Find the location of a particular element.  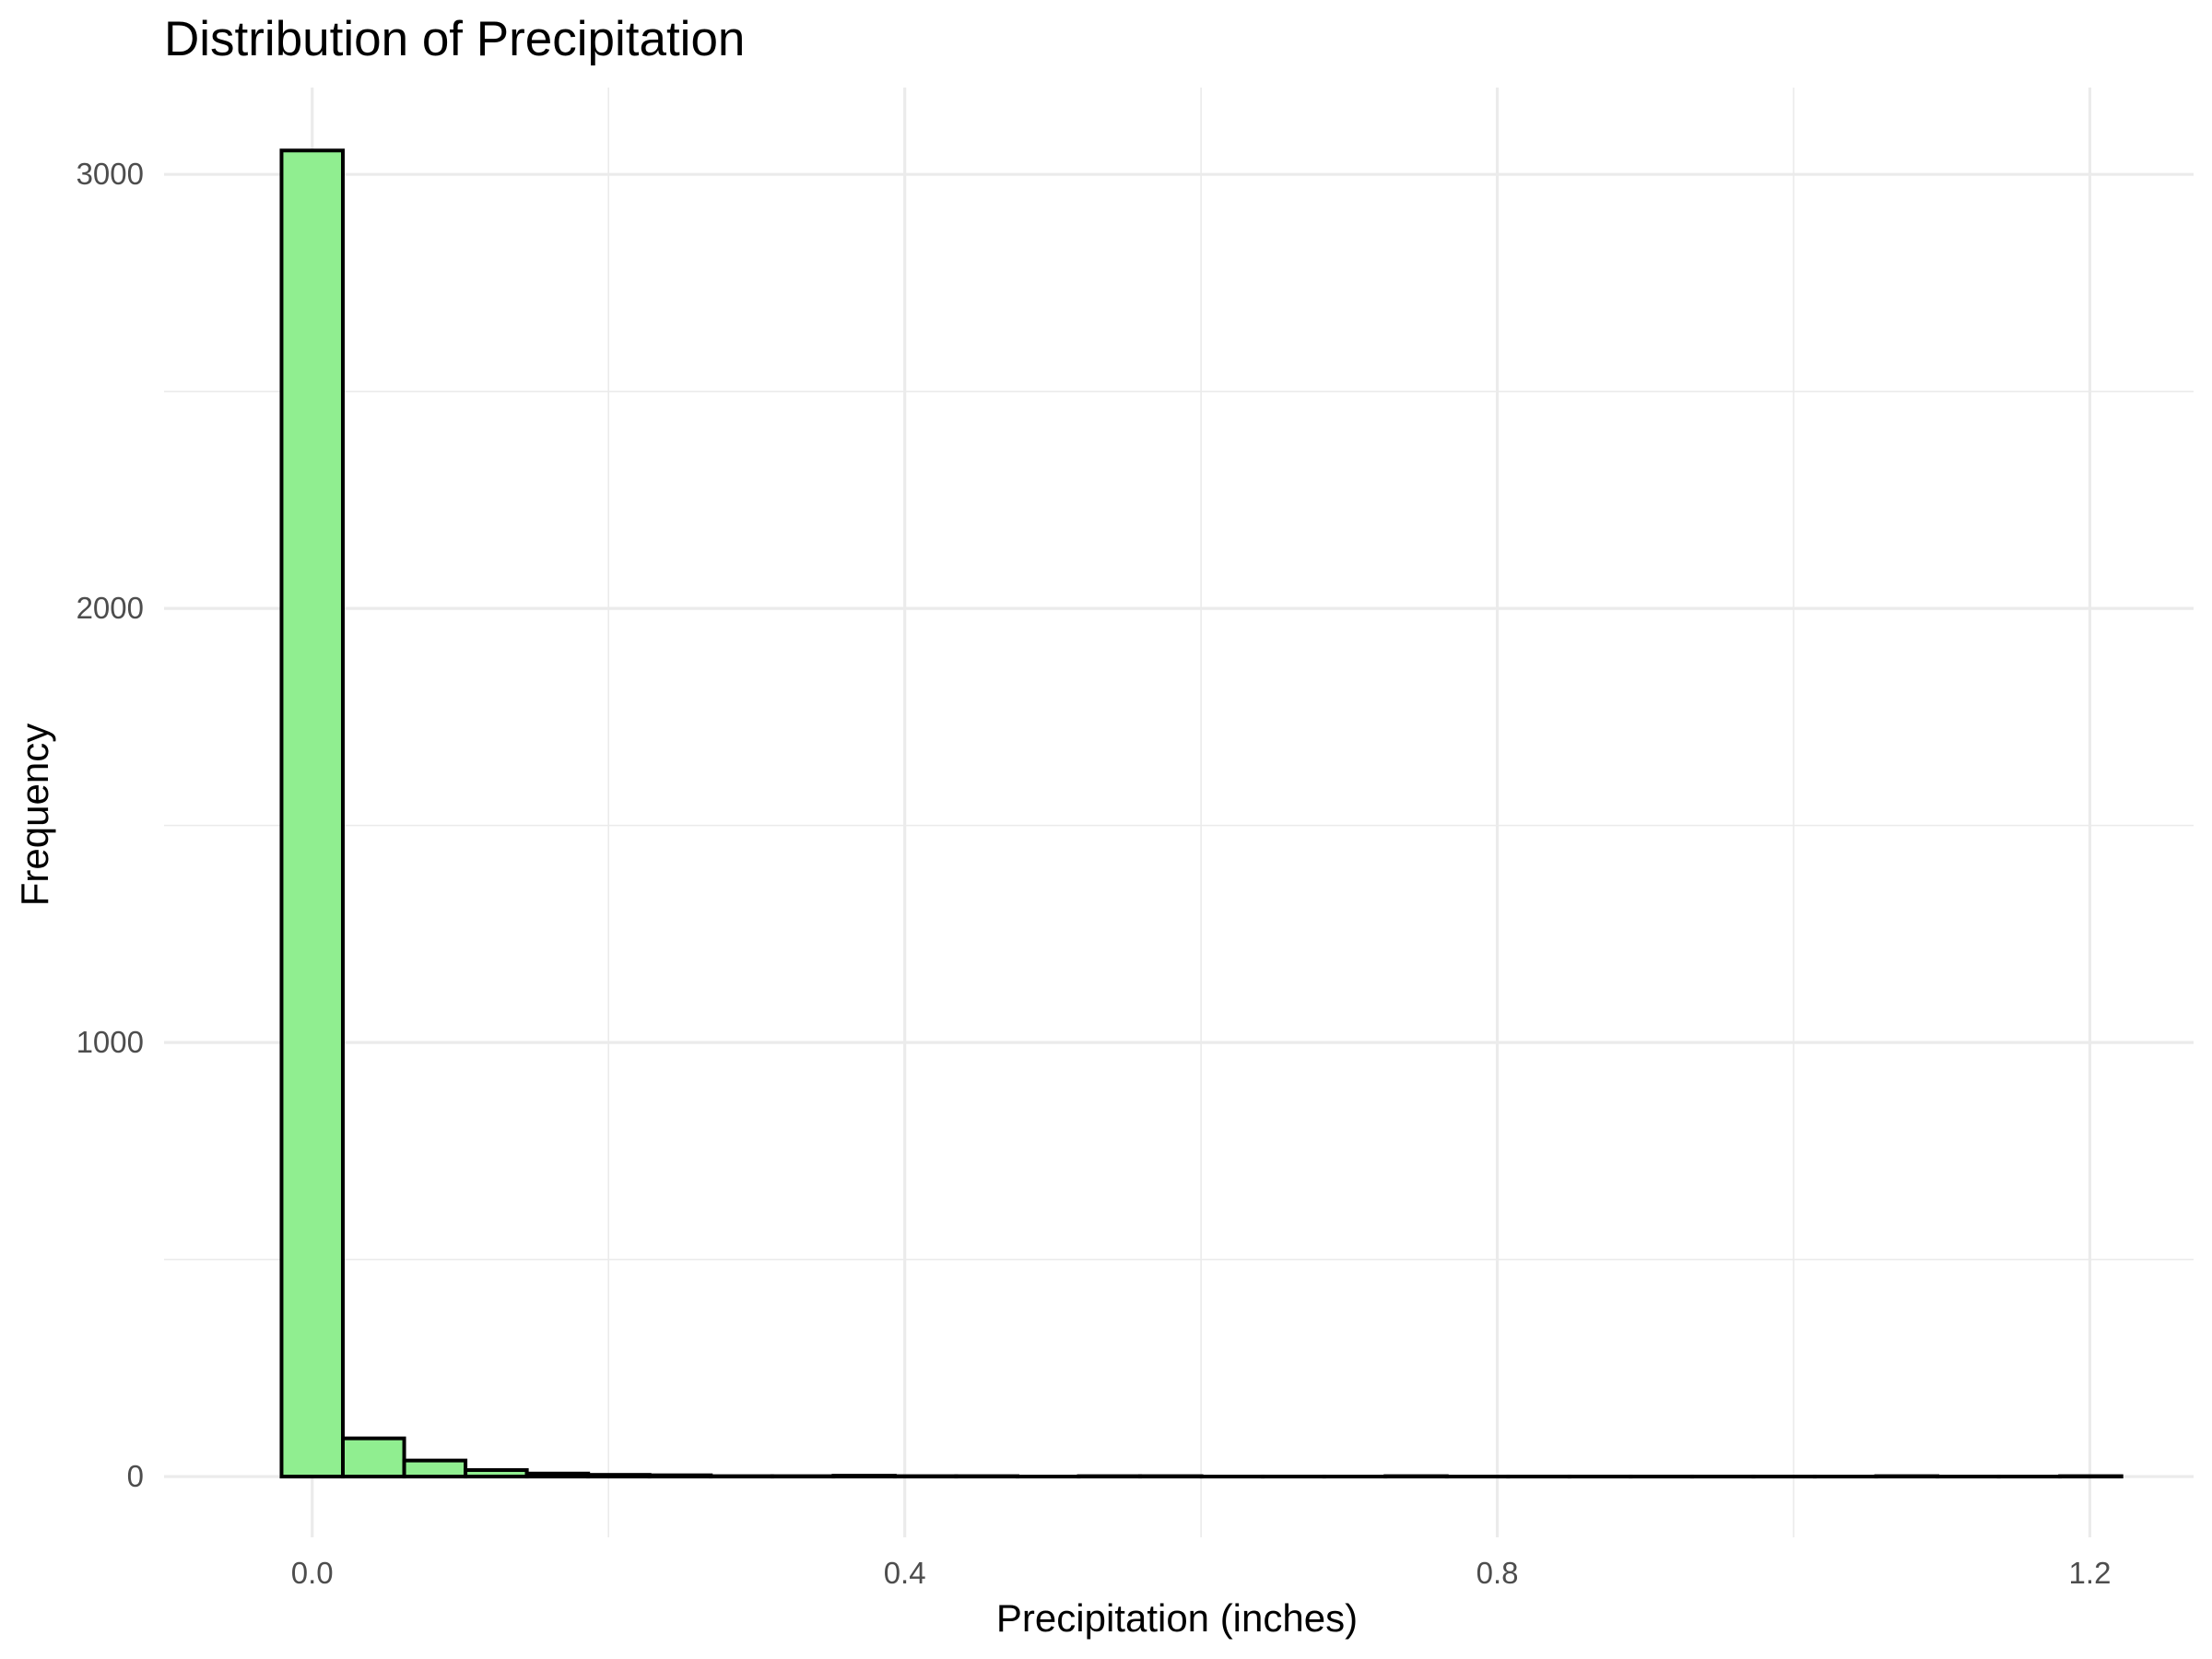

y-tick-label: 2000 is located at coordinates (110, 608).